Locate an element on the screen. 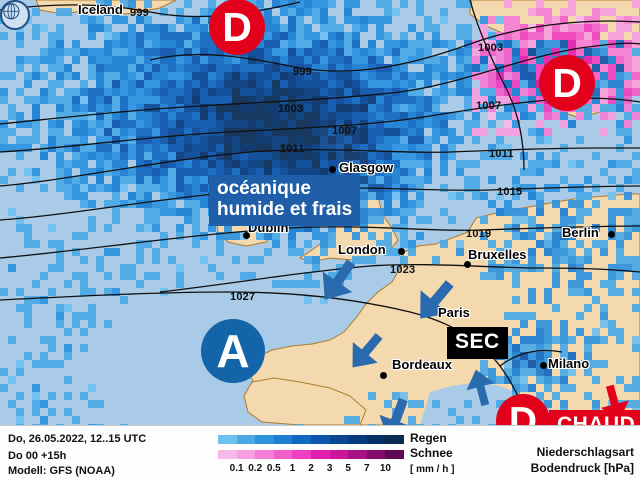  scale-tick: 3 is located at coordinates (329, 468).